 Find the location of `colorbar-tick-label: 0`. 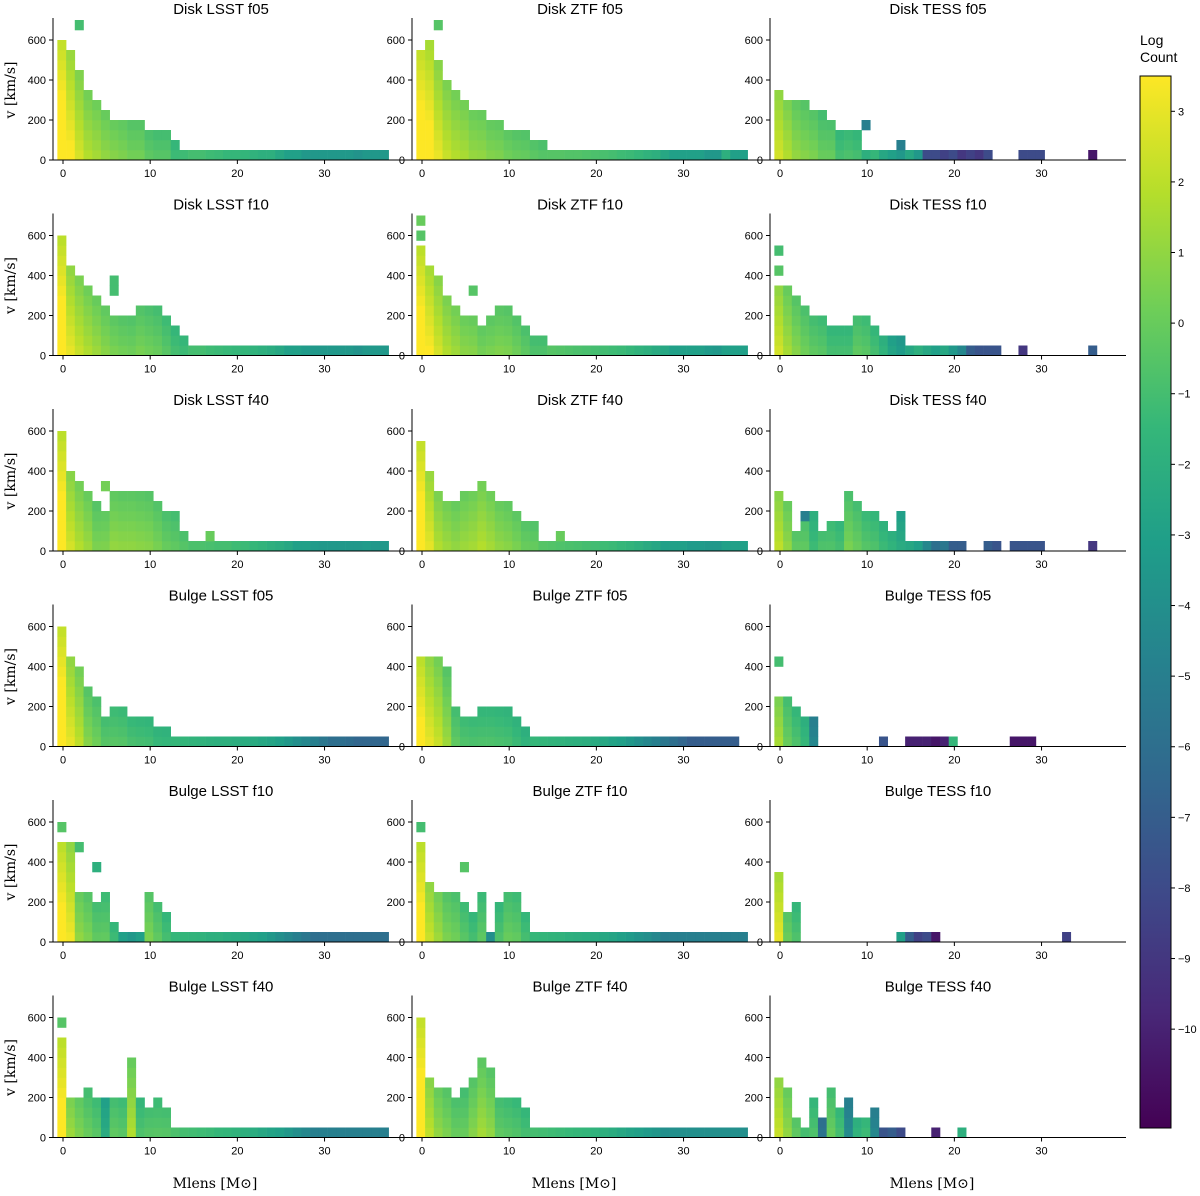

colorbar-tick-label: 0 is located at coordinates (1181, 324).